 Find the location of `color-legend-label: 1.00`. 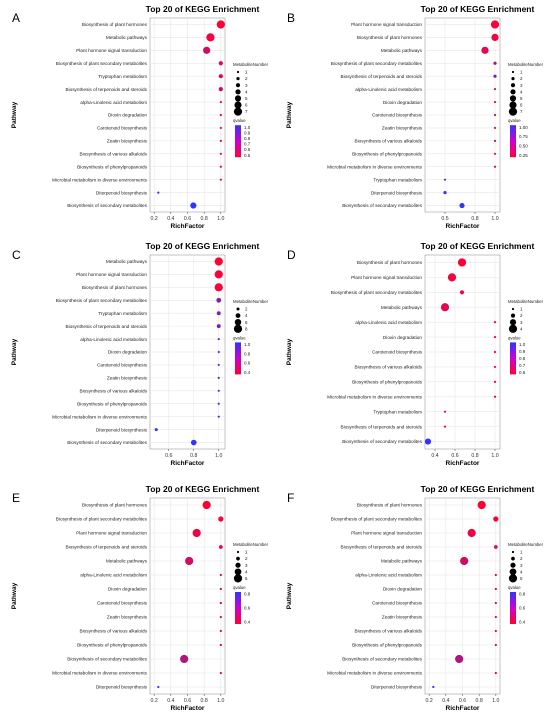

color-legend-label: 1.00 is located at coordinates (523, 127).